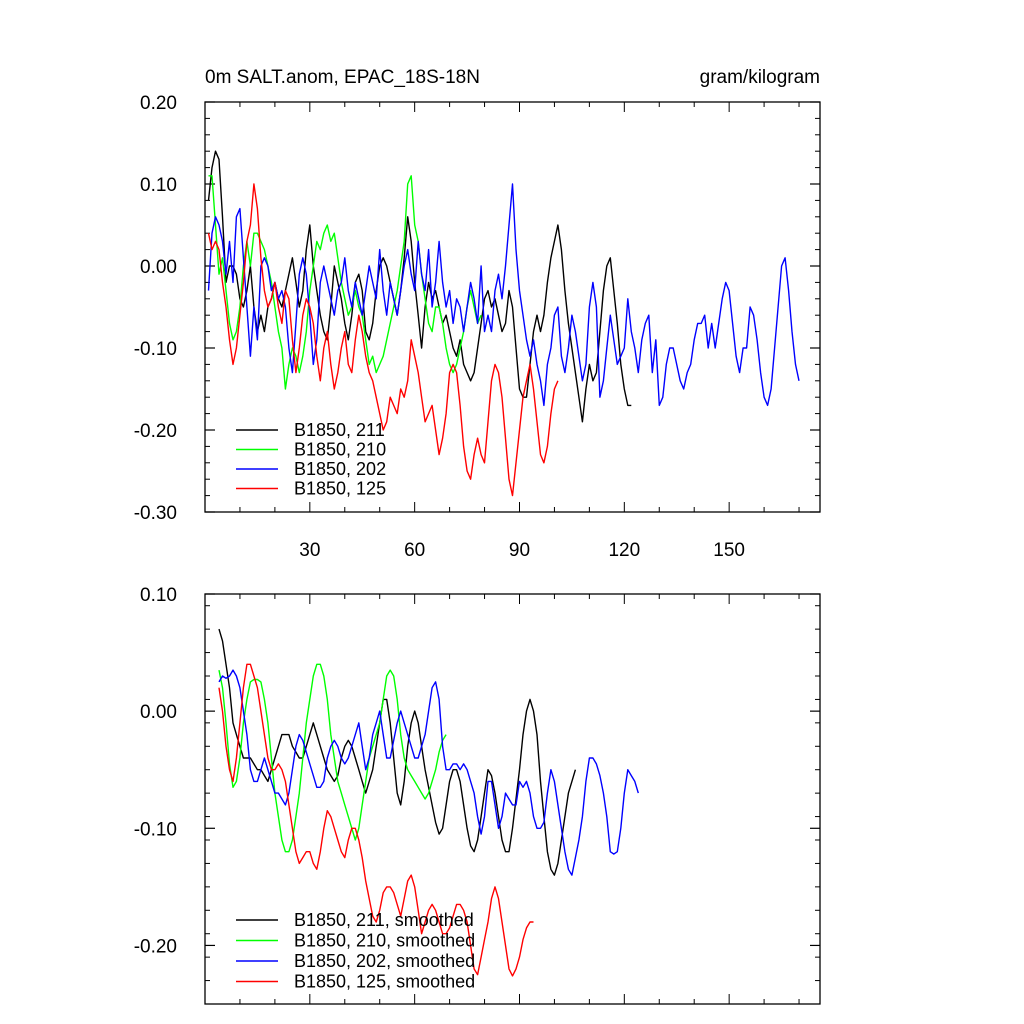 This screenshot has height=1024, width=1024. I want to click on legend-label: B1850, 202, so click(340, 469).